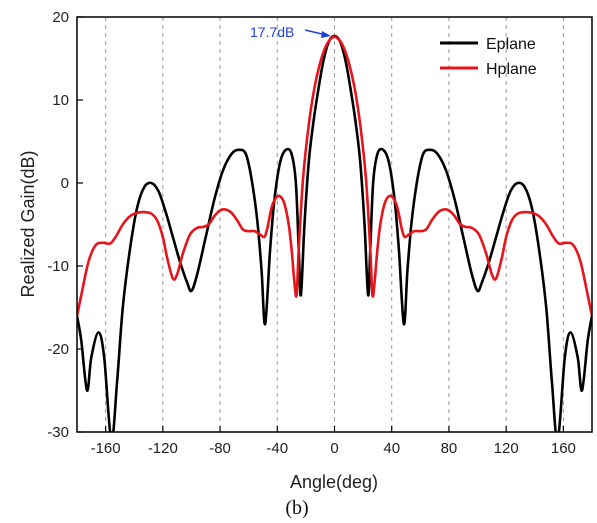  I want to click on peak-annotation-label: 17.7dB, so click(272, 32).